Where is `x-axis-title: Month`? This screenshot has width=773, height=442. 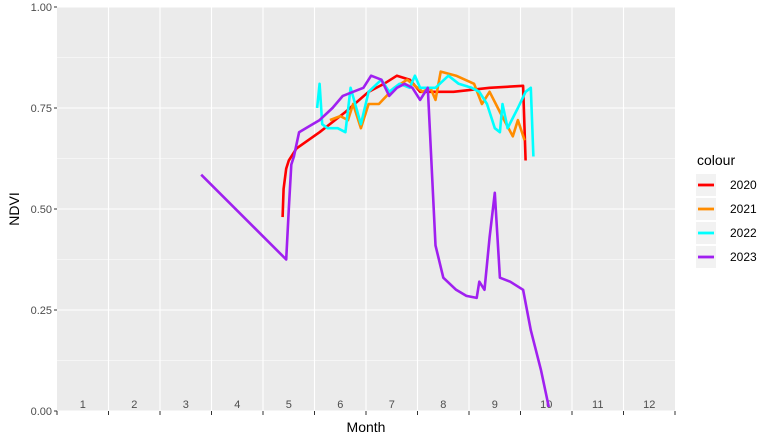 x-axis-title: Month is located at coordinates (366, 427).